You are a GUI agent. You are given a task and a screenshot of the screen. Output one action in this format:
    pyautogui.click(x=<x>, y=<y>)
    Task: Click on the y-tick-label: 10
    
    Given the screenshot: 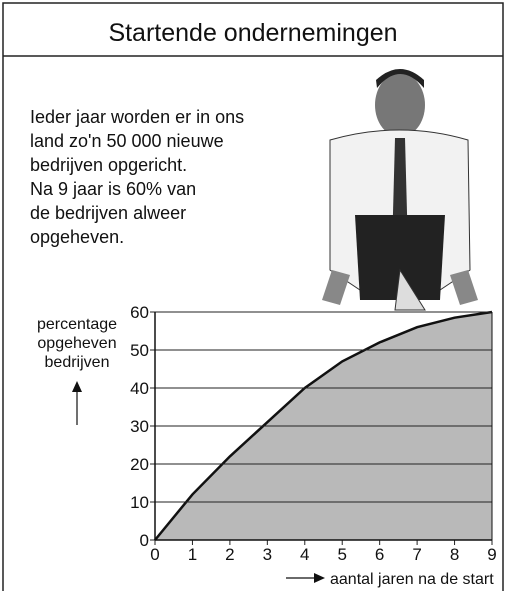 What is the action you would take?
    pyautogui.click(x=139, y=502)
    